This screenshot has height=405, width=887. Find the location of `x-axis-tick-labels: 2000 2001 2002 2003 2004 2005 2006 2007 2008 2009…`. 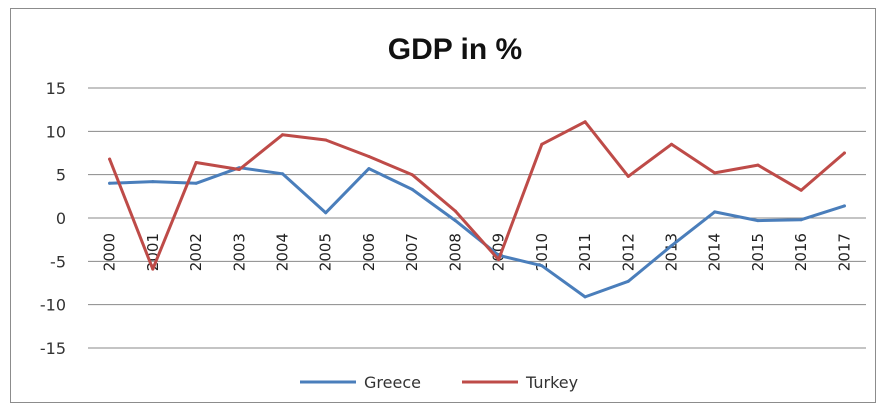

x-axis-tick-labels: 2000 2001 2002 2003 2004 2005 2006 2007 2008 2009… is located at coordinates (477, 252).